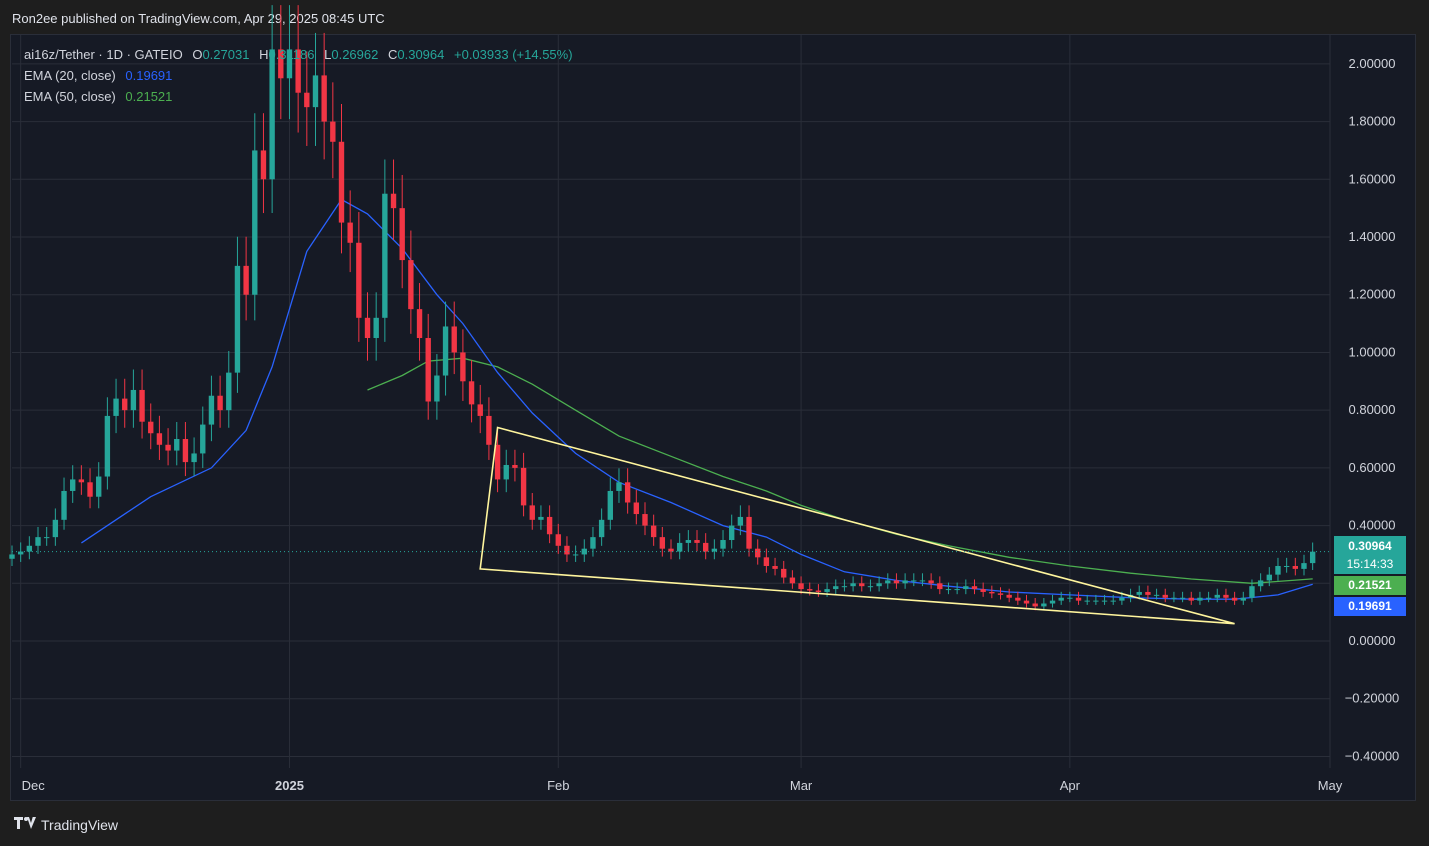 This screenshot has width=1429, height=846. What do you see at coordinates (103, 54) in the screenshot?
I see `symbol-label: ai16z/Tether · 1D · GATEIO` at bounding box center [103, 54].